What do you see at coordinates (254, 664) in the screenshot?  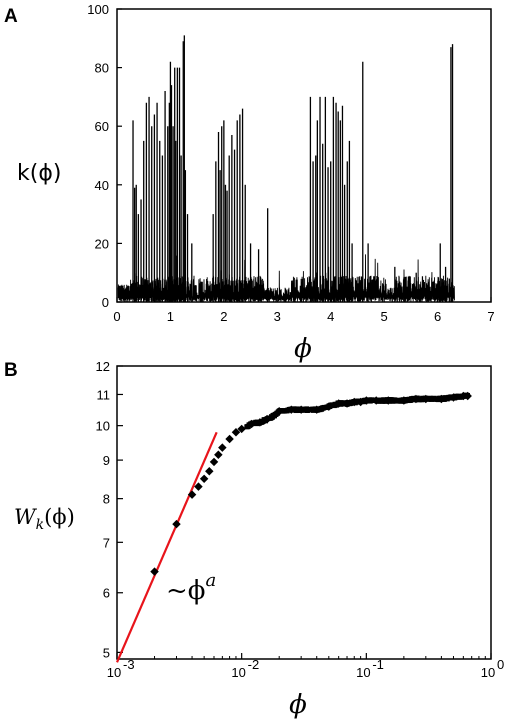 I see `panel-b-x-tick-exponent: -2` at bounding box center [254, 664].